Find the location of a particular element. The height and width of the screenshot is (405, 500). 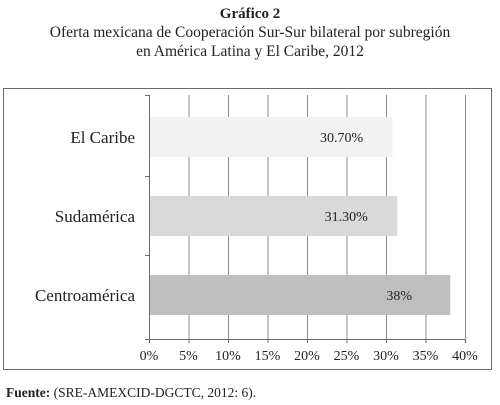

source-note: Fuente: (SRE-AMEXCID-DGCTC, 2012: 6). is located at coordinates (131, 393).